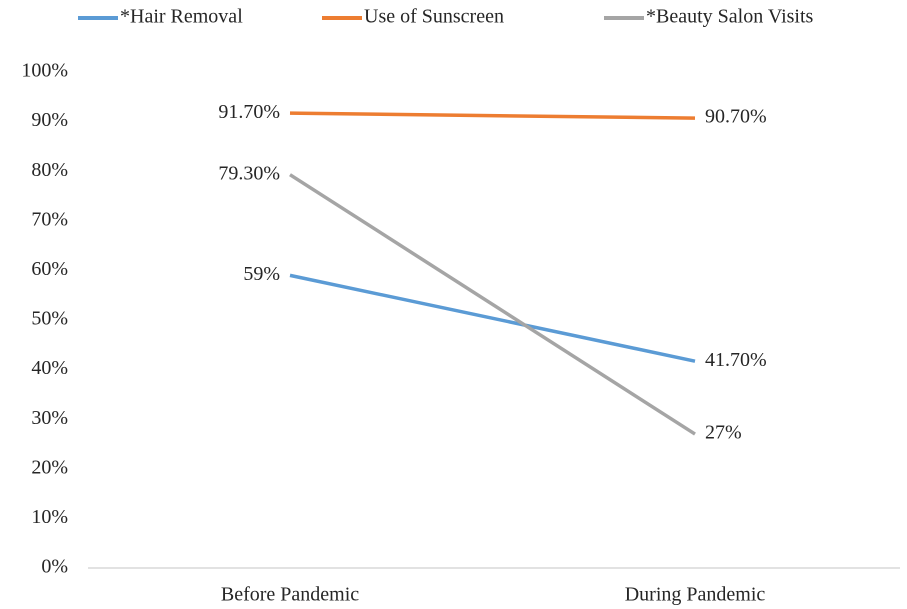 The image size is (907, 609). I want to click on y-tick-label: 30%, so click(49, 418).